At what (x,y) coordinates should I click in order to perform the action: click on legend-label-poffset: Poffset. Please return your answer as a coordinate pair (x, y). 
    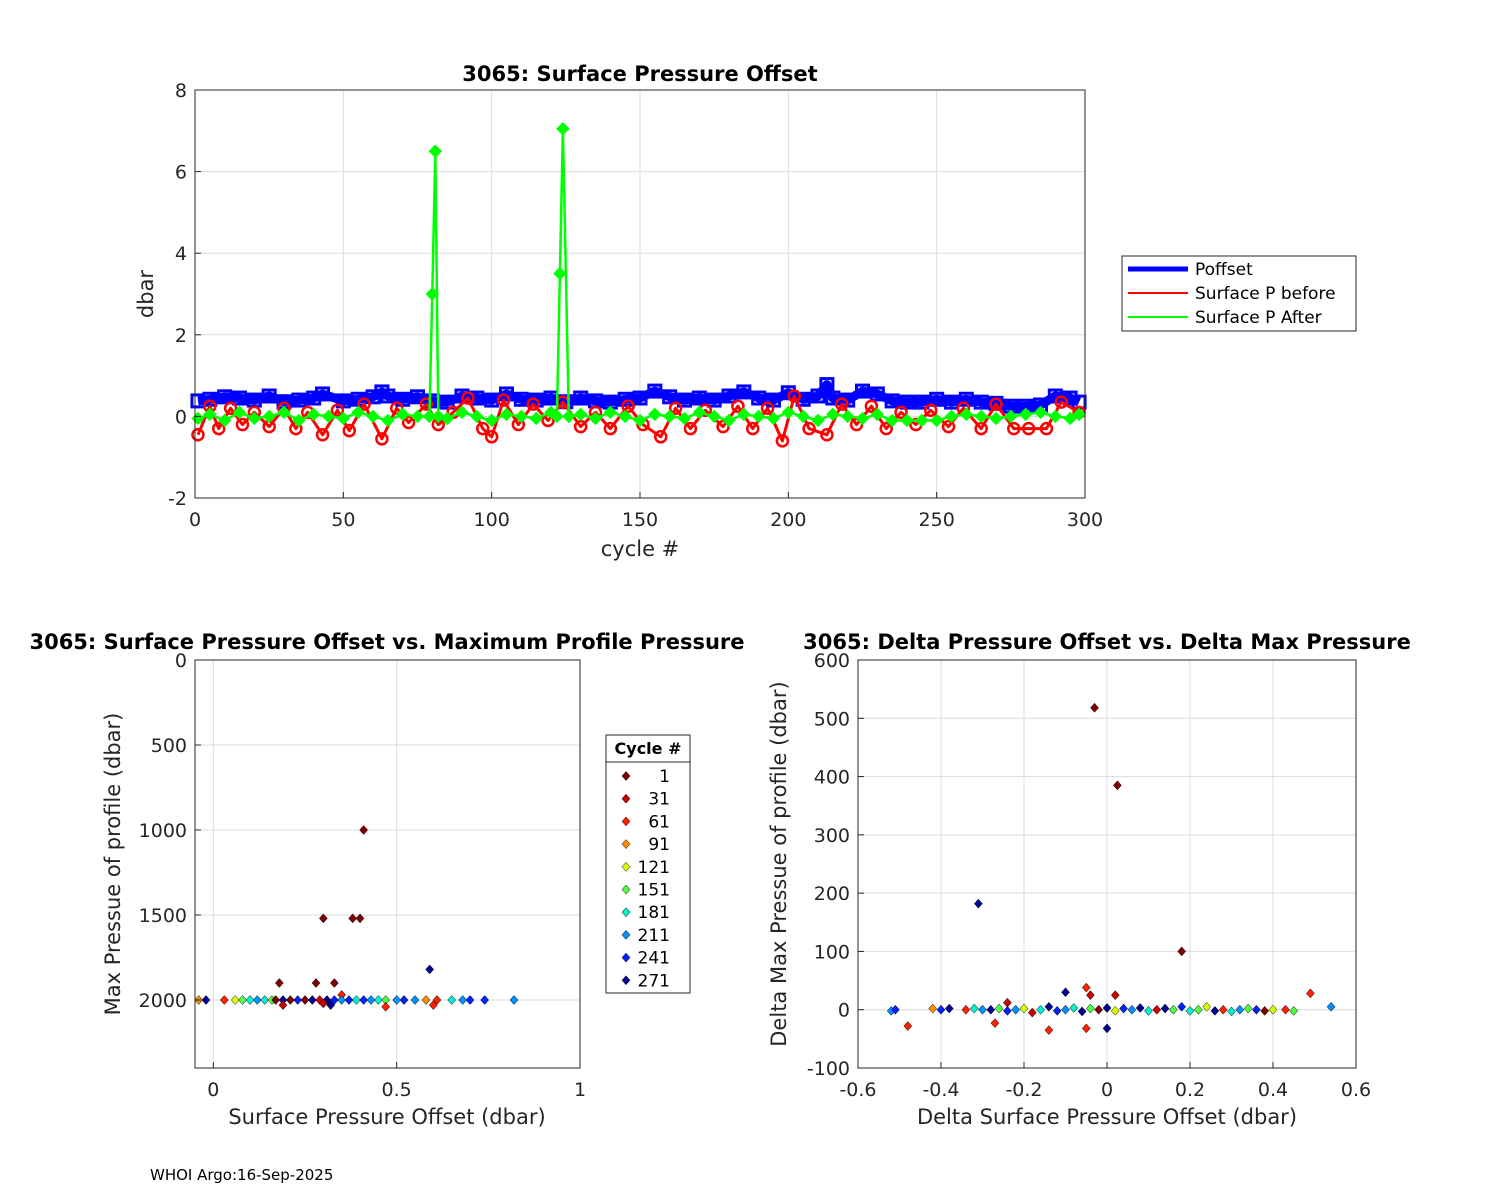
    Looking at the image, I should click on (1224, 270).